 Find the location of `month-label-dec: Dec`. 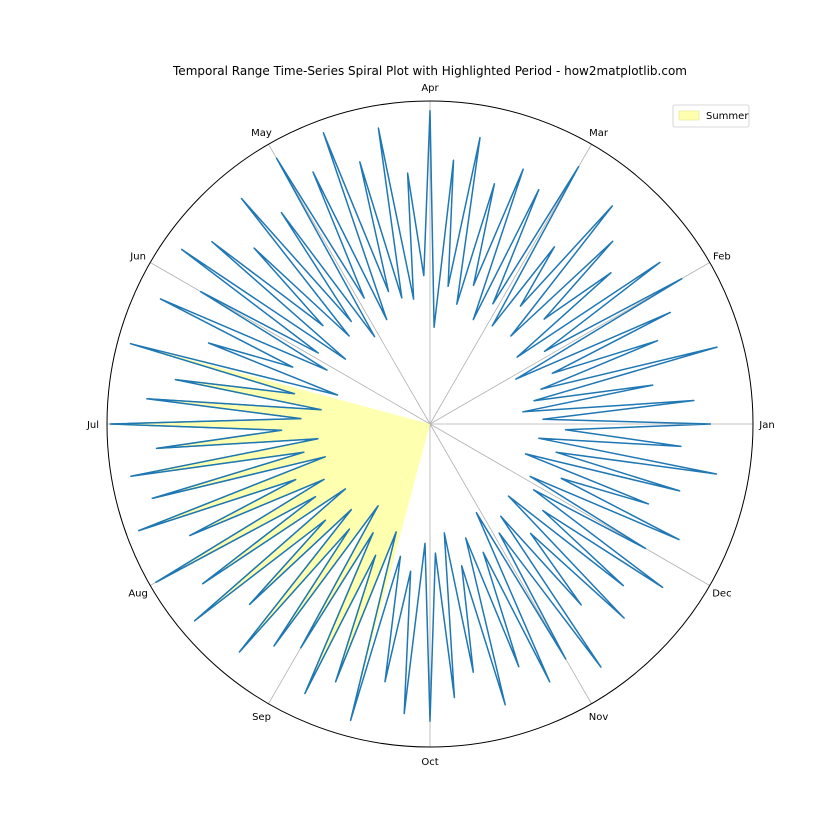

month-label-dec: Dec is located at coordinates (721, 594).